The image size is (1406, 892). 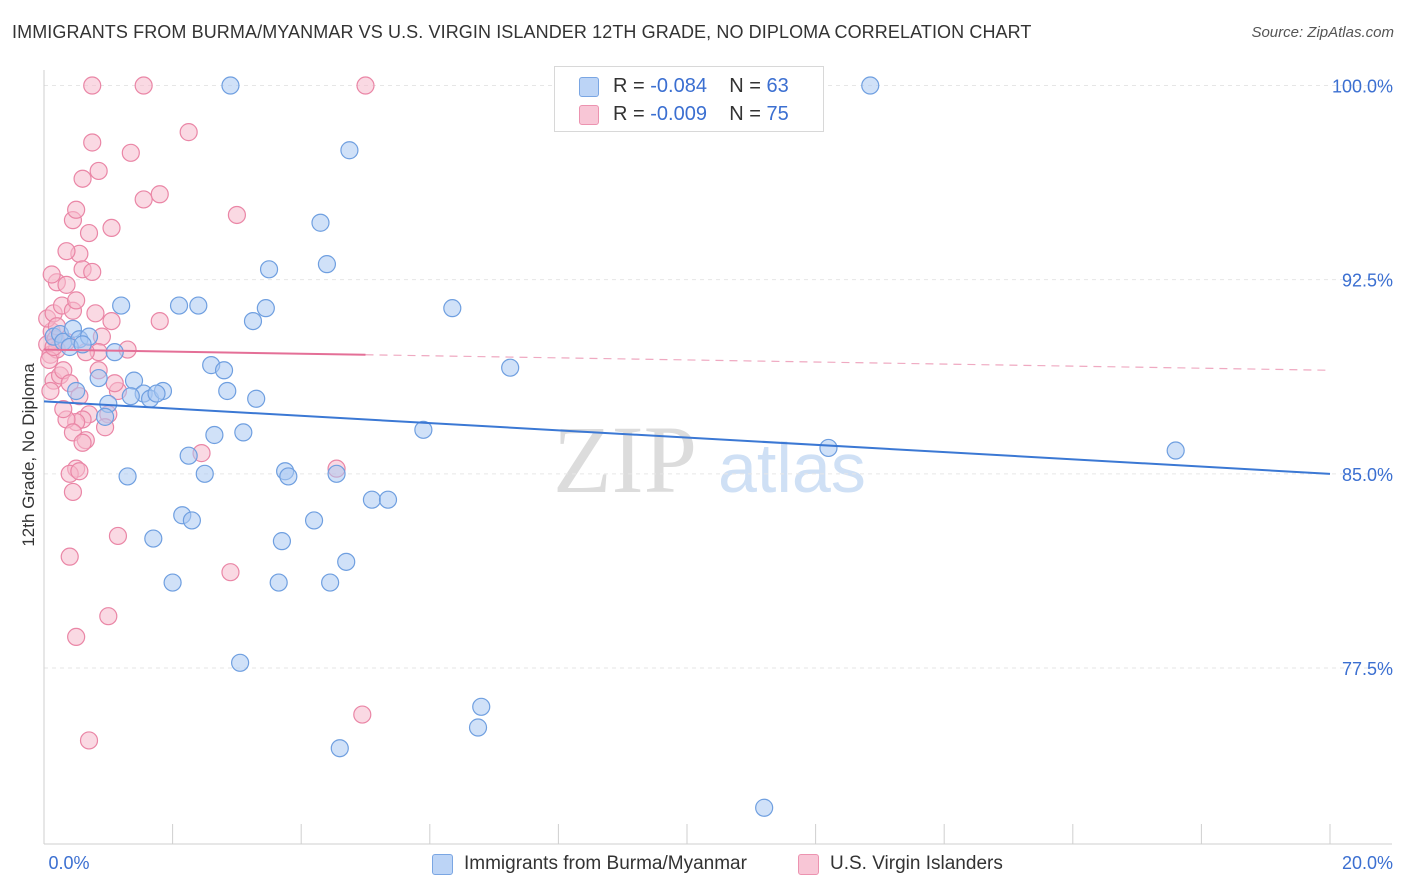 What do you see at coordinates (1367, 669) in the screenshot?
I see `y-tick-label: 77.5%` at bounding box center [1367, 669].